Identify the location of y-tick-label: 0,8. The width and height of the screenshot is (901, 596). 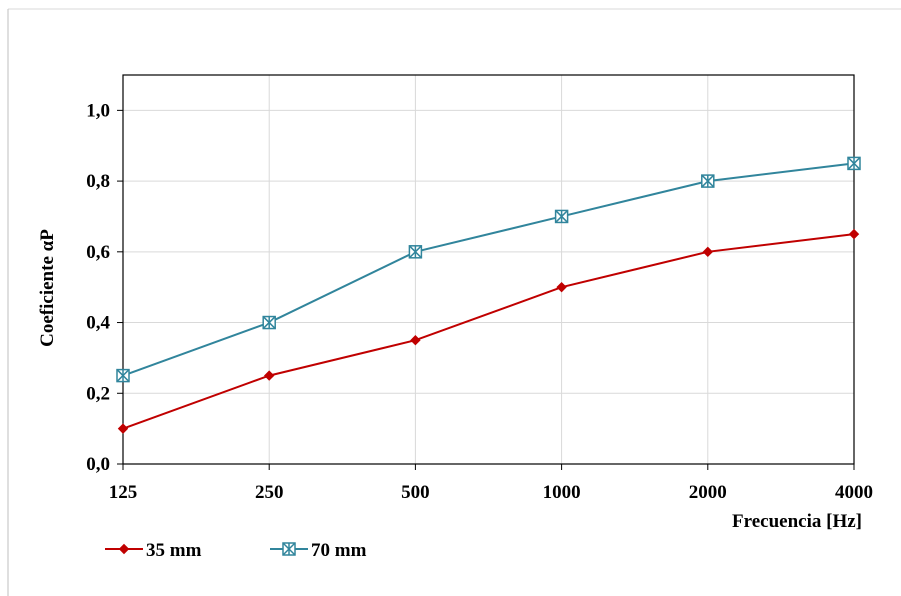
(98, 181).